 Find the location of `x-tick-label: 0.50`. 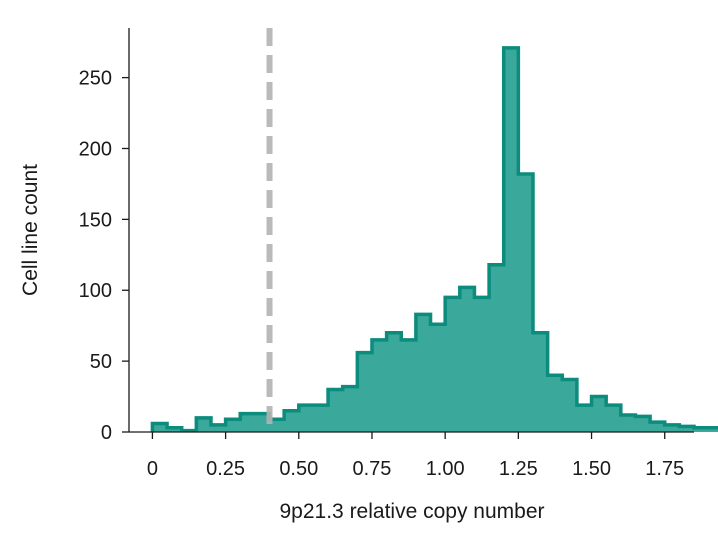

x-tick-label: 0.50 is located at coordinates (298, 469).